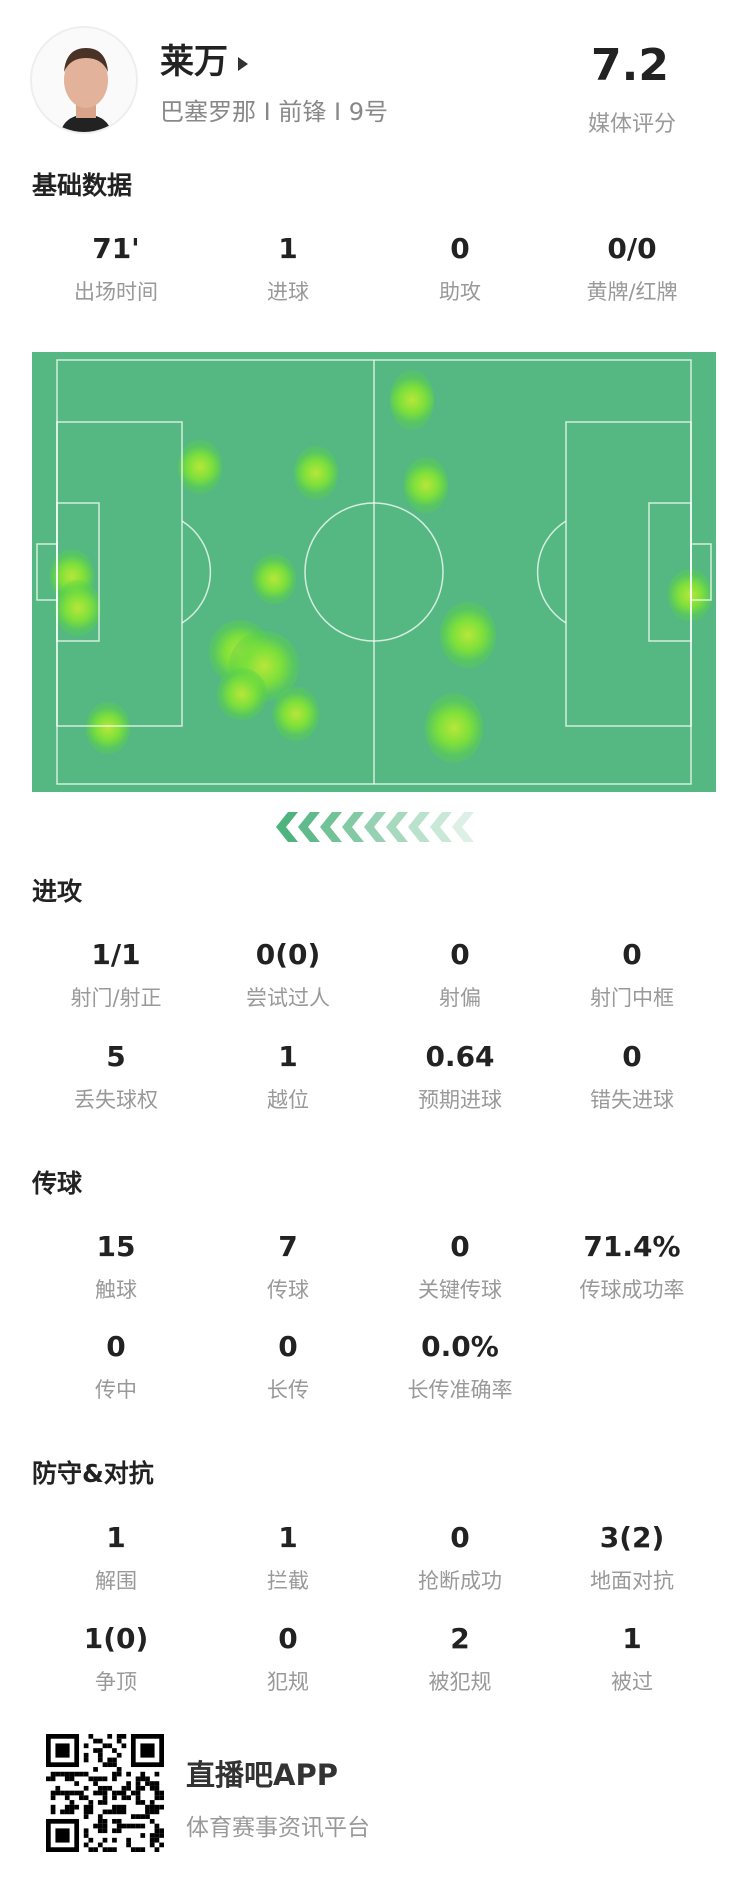 Image resolution: width=750 pixels, height=1889 pixels. I want to click on stats-row: 1(0) 争顶 0 犯规 2 被犯规 1 被过, so click(374, 1659).